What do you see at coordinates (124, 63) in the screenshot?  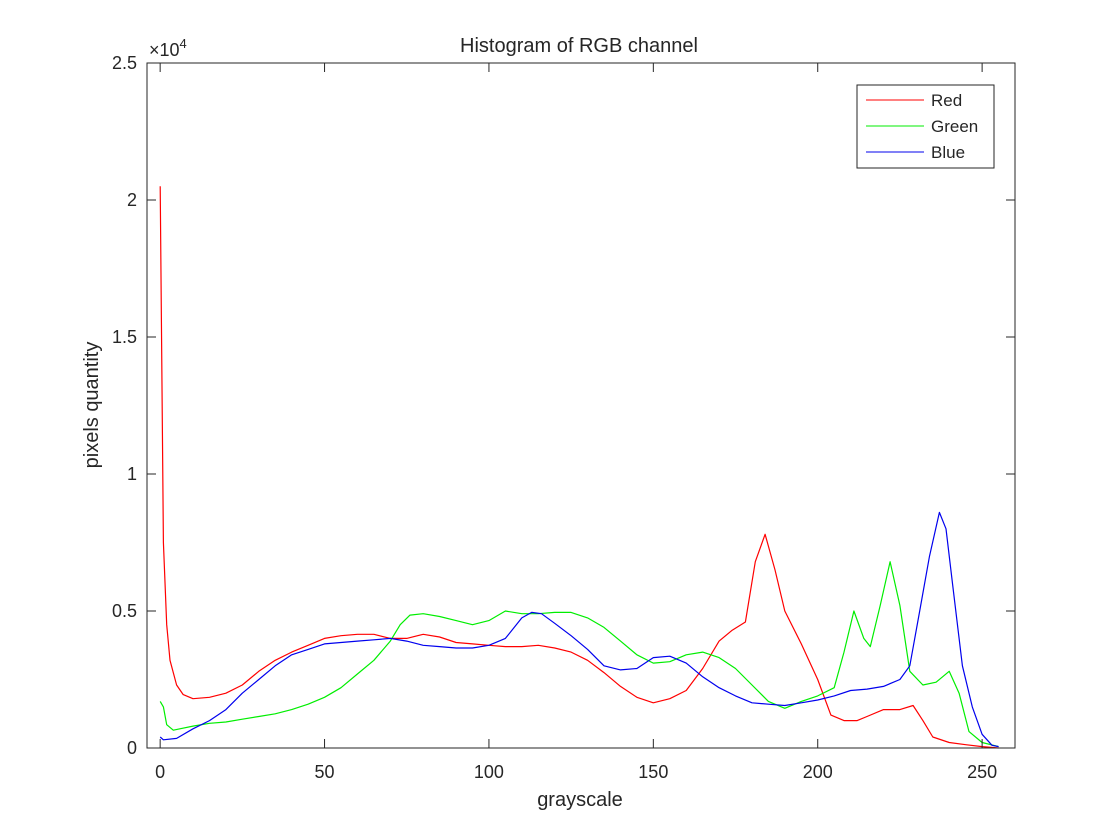 I see `y-tick-label-25000: 2.5` at bounding box center [124, 63].